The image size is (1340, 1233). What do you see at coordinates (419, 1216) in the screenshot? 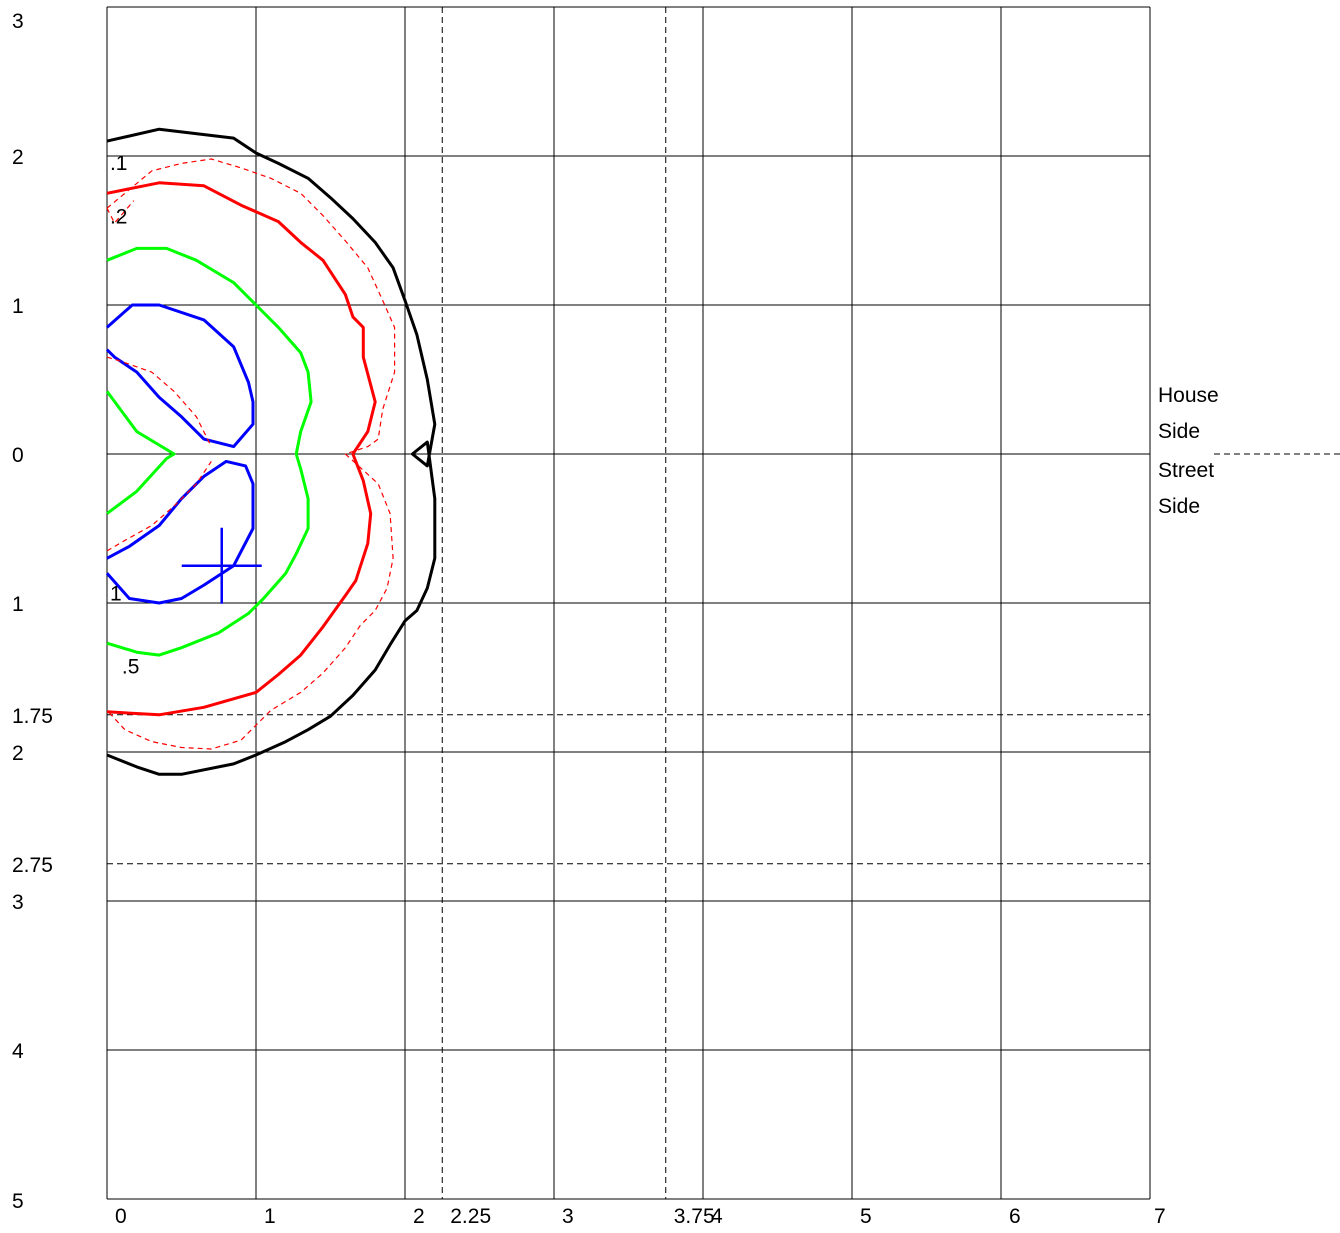
I see `x-tick-label: 2` at bounding box center [419, 1216].